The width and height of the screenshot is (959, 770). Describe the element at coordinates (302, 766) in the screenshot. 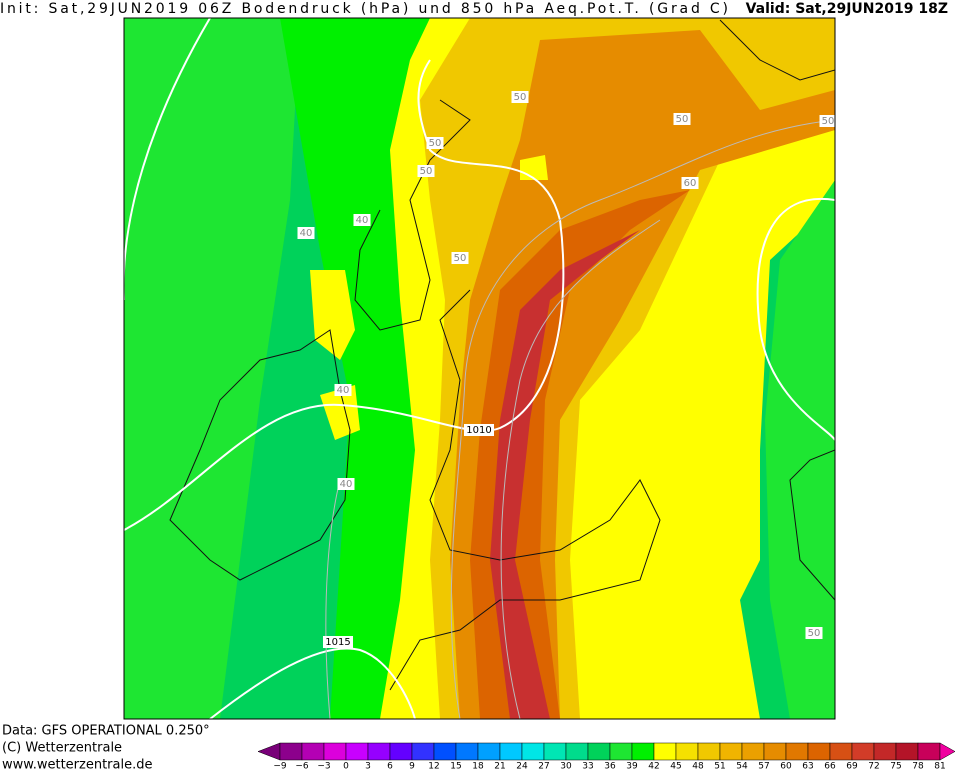

I see `colorbar-label: −6` at that location.